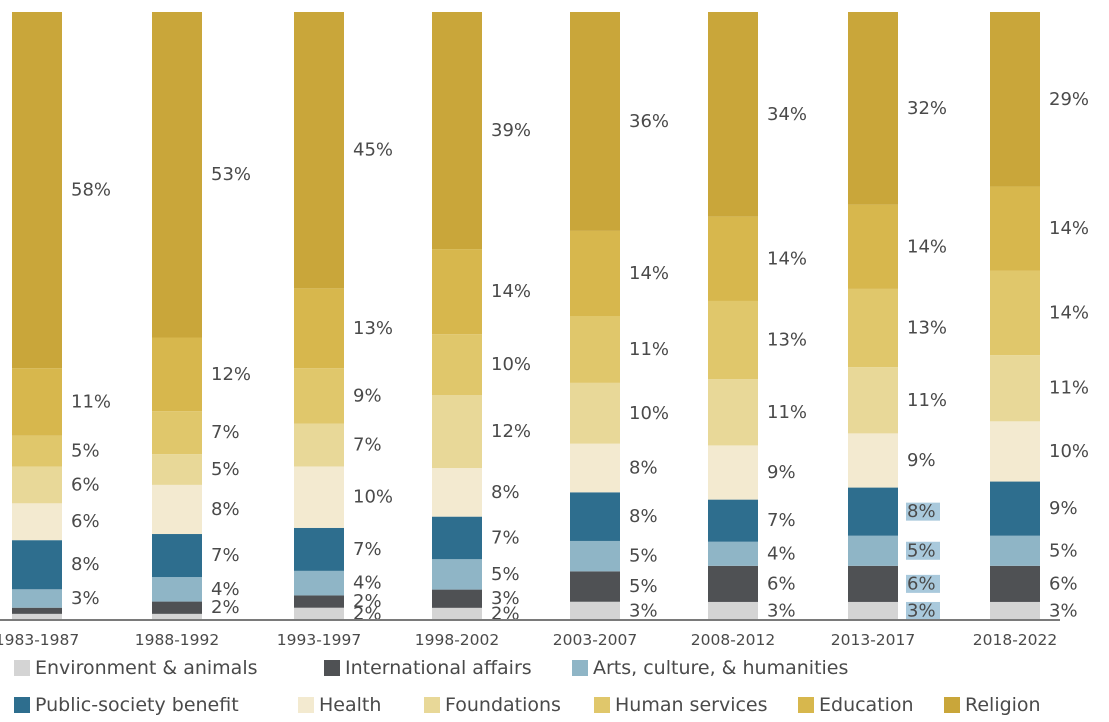 This screenshot has width=1109, height=722. What do you see at coordinates (373, 150) in the screenshot?
I see `data-label: 45%` at bounding box center [373, 150].